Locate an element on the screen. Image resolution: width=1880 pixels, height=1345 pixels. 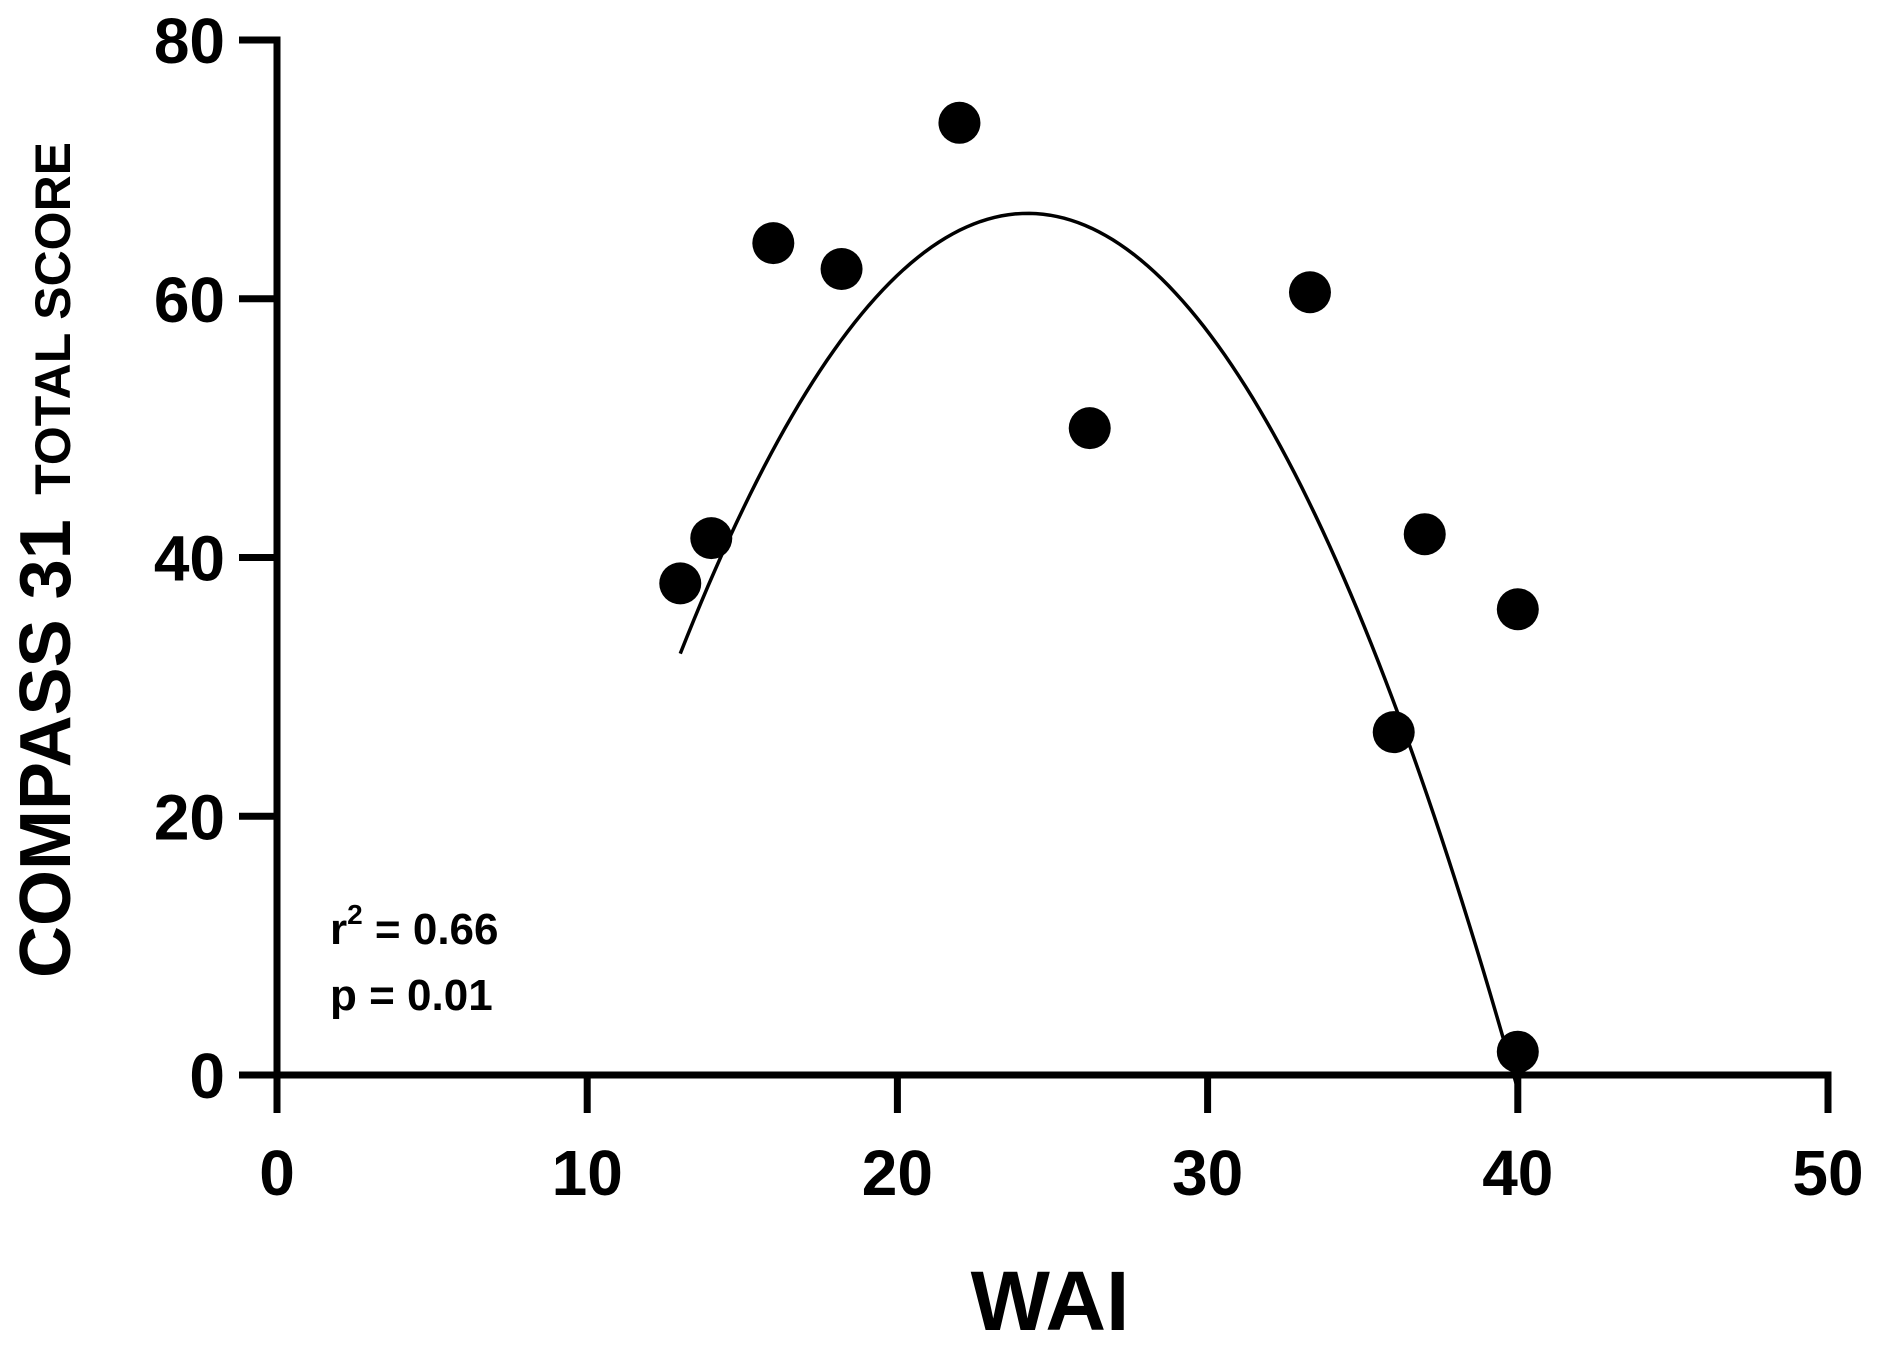
r-squared-annotation: r2 = 0.66 is located at coordinates (414, 926).